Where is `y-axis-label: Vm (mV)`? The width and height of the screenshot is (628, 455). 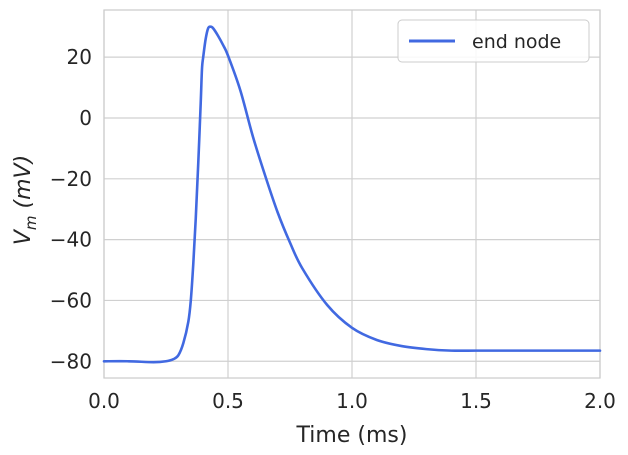 y-axis-label: Vm (mV) is located at coordinates (25, 200).